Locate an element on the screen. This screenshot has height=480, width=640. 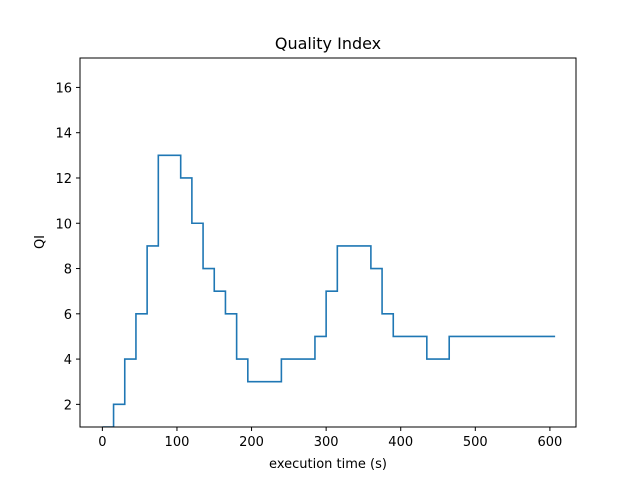
x-tick-label: 100 is located at coordinates (177, 442).